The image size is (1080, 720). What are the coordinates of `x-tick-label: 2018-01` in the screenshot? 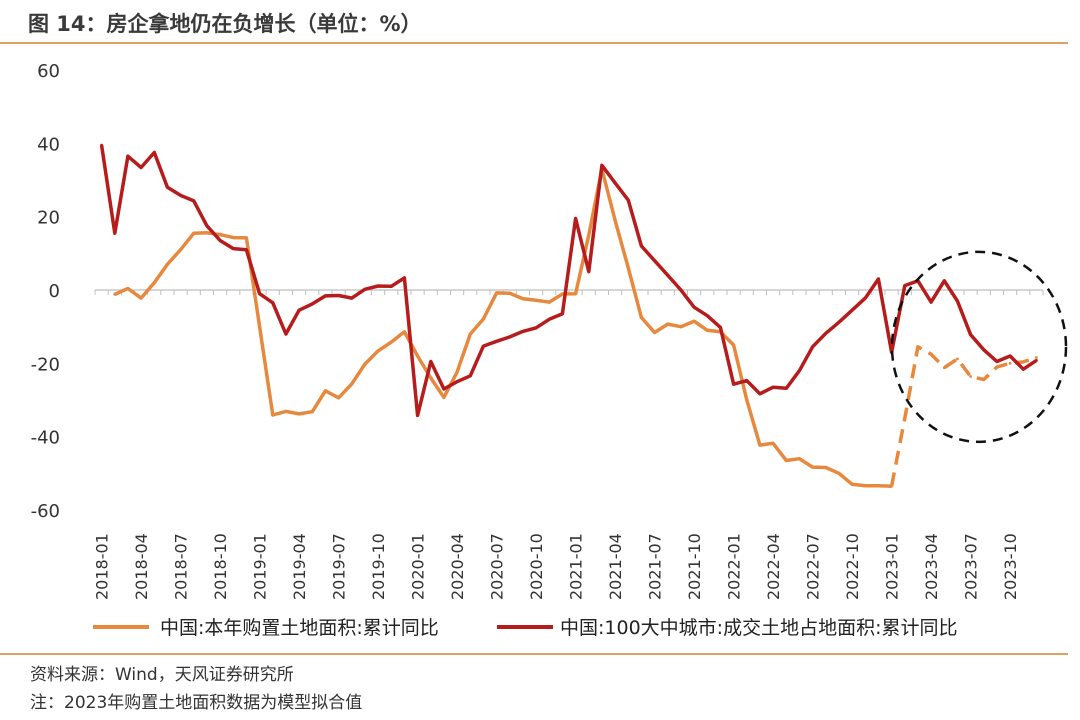 It's located at (102, 566).